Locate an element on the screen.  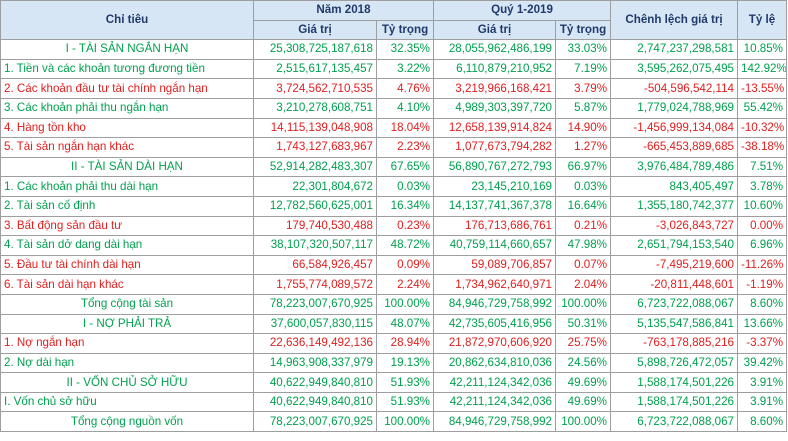
share-2019: 3.79% is located at coordinates (583, 88).